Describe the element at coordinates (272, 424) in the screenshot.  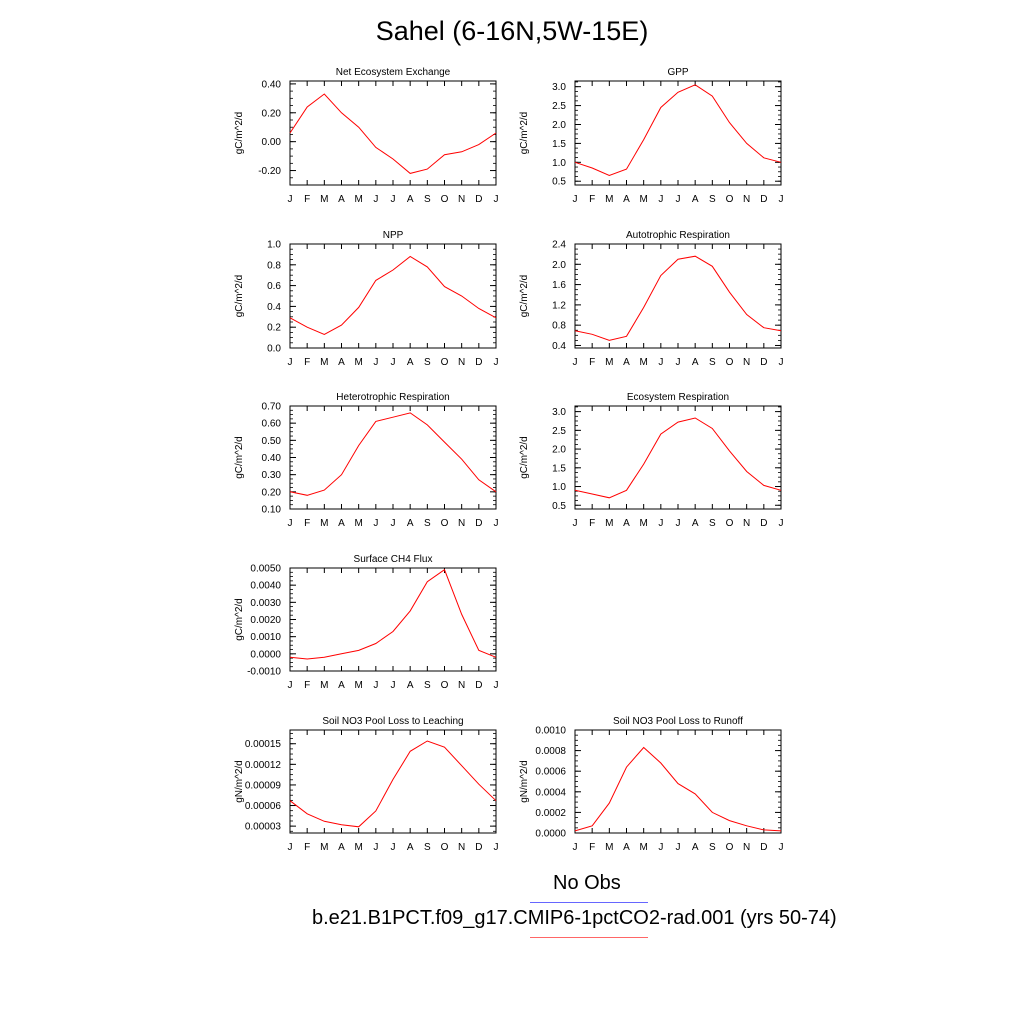
I see `y-tick-label: 0.60` at that location.